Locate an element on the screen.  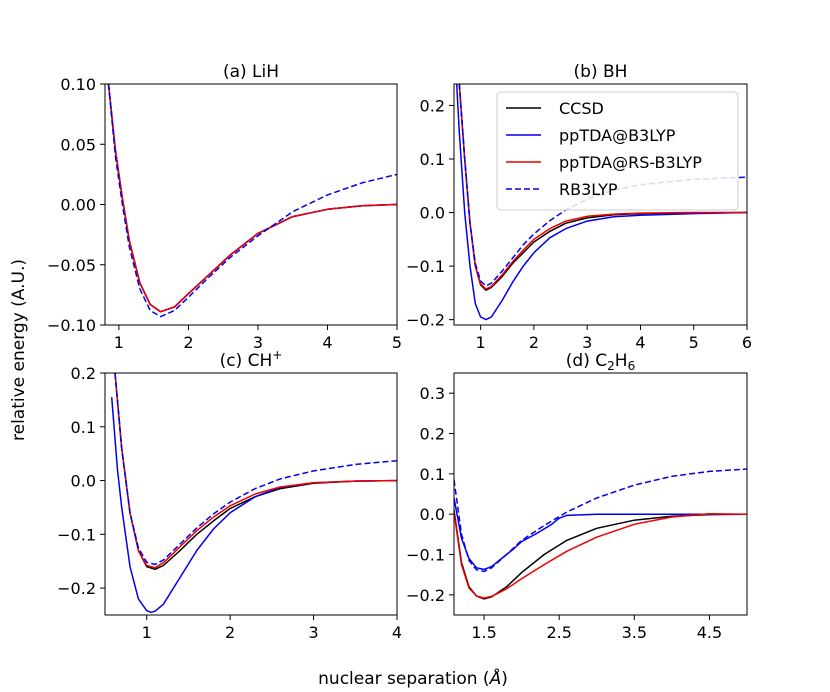
x-tick-label: 3.5 is located at coordinates (634, 632).